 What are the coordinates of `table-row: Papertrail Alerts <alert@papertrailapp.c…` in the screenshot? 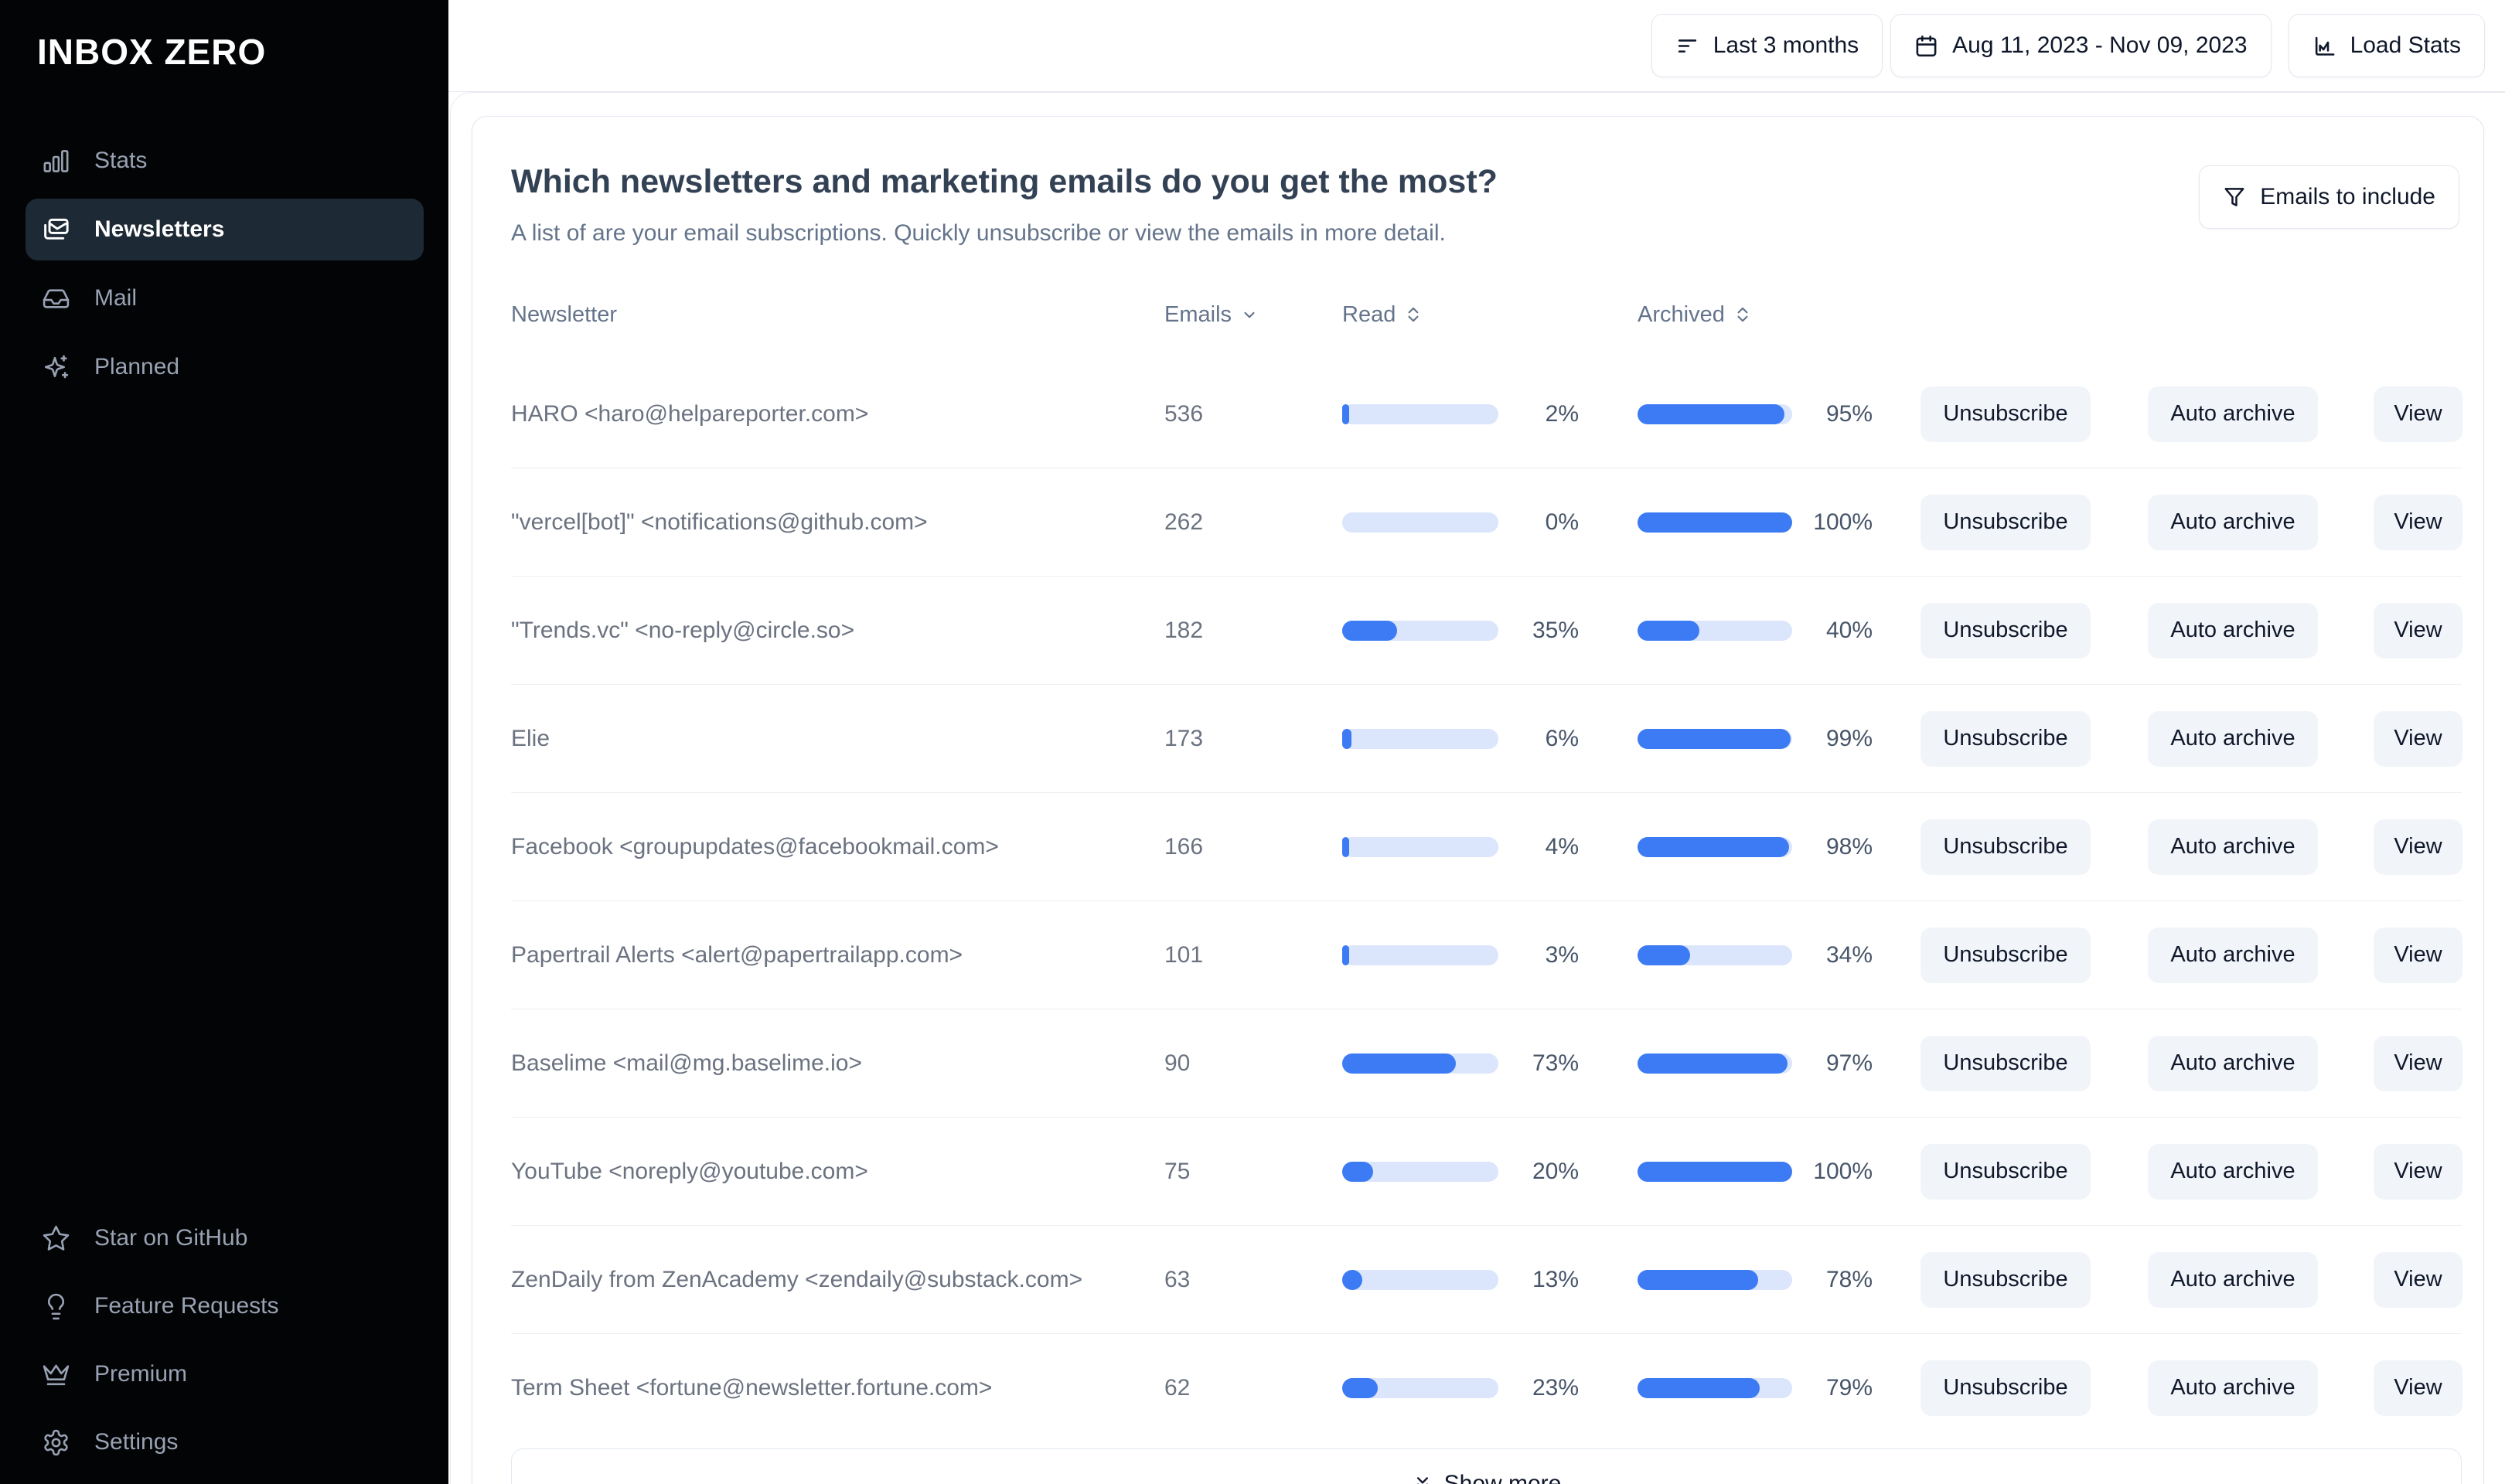 It's located at (1486, 954).